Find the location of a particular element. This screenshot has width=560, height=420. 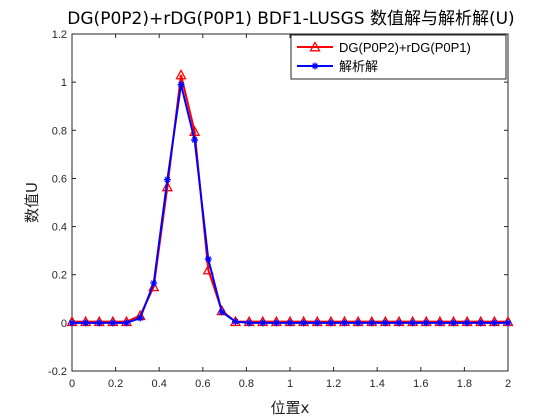

y-tick-label: 1 is located at coordinates (64, 83).